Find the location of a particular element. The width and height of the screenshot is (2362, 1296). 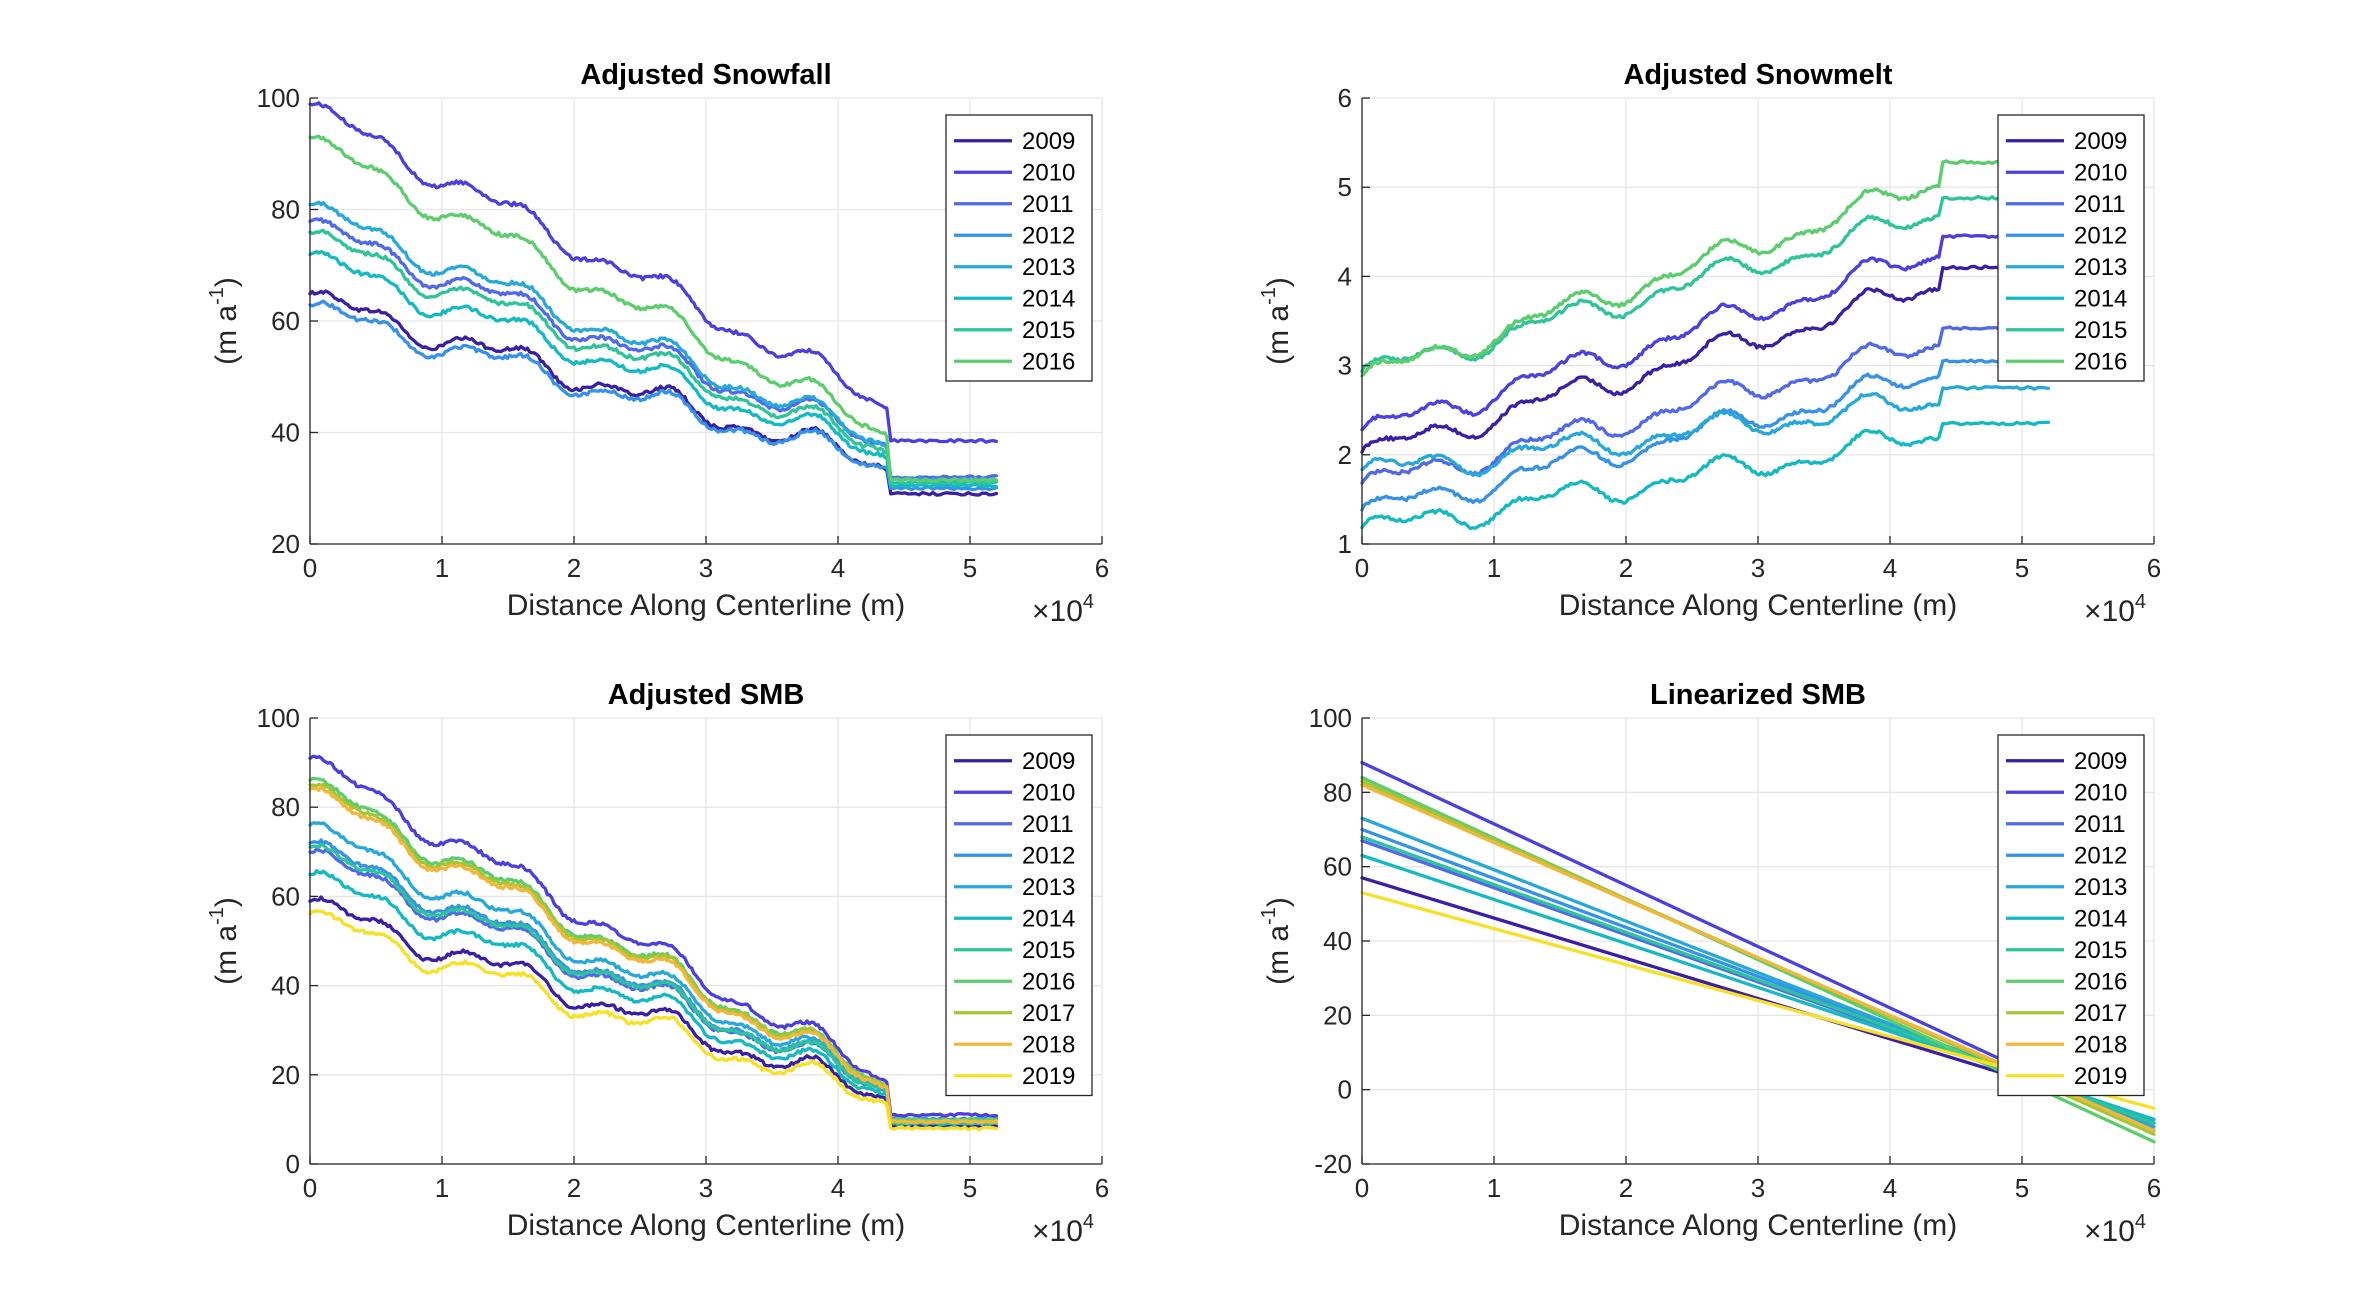

series-line-2019 is located at coordinates (653, 1020).